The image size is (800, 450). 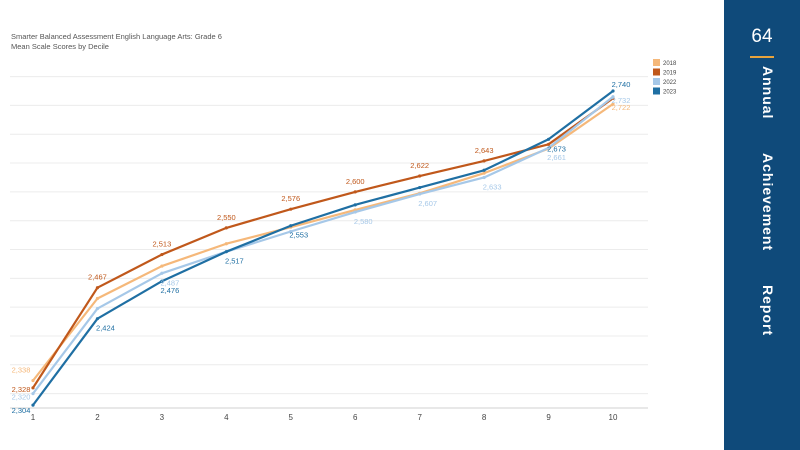 I want to click on x-tick-label: 3, so click(x=162, y=417).